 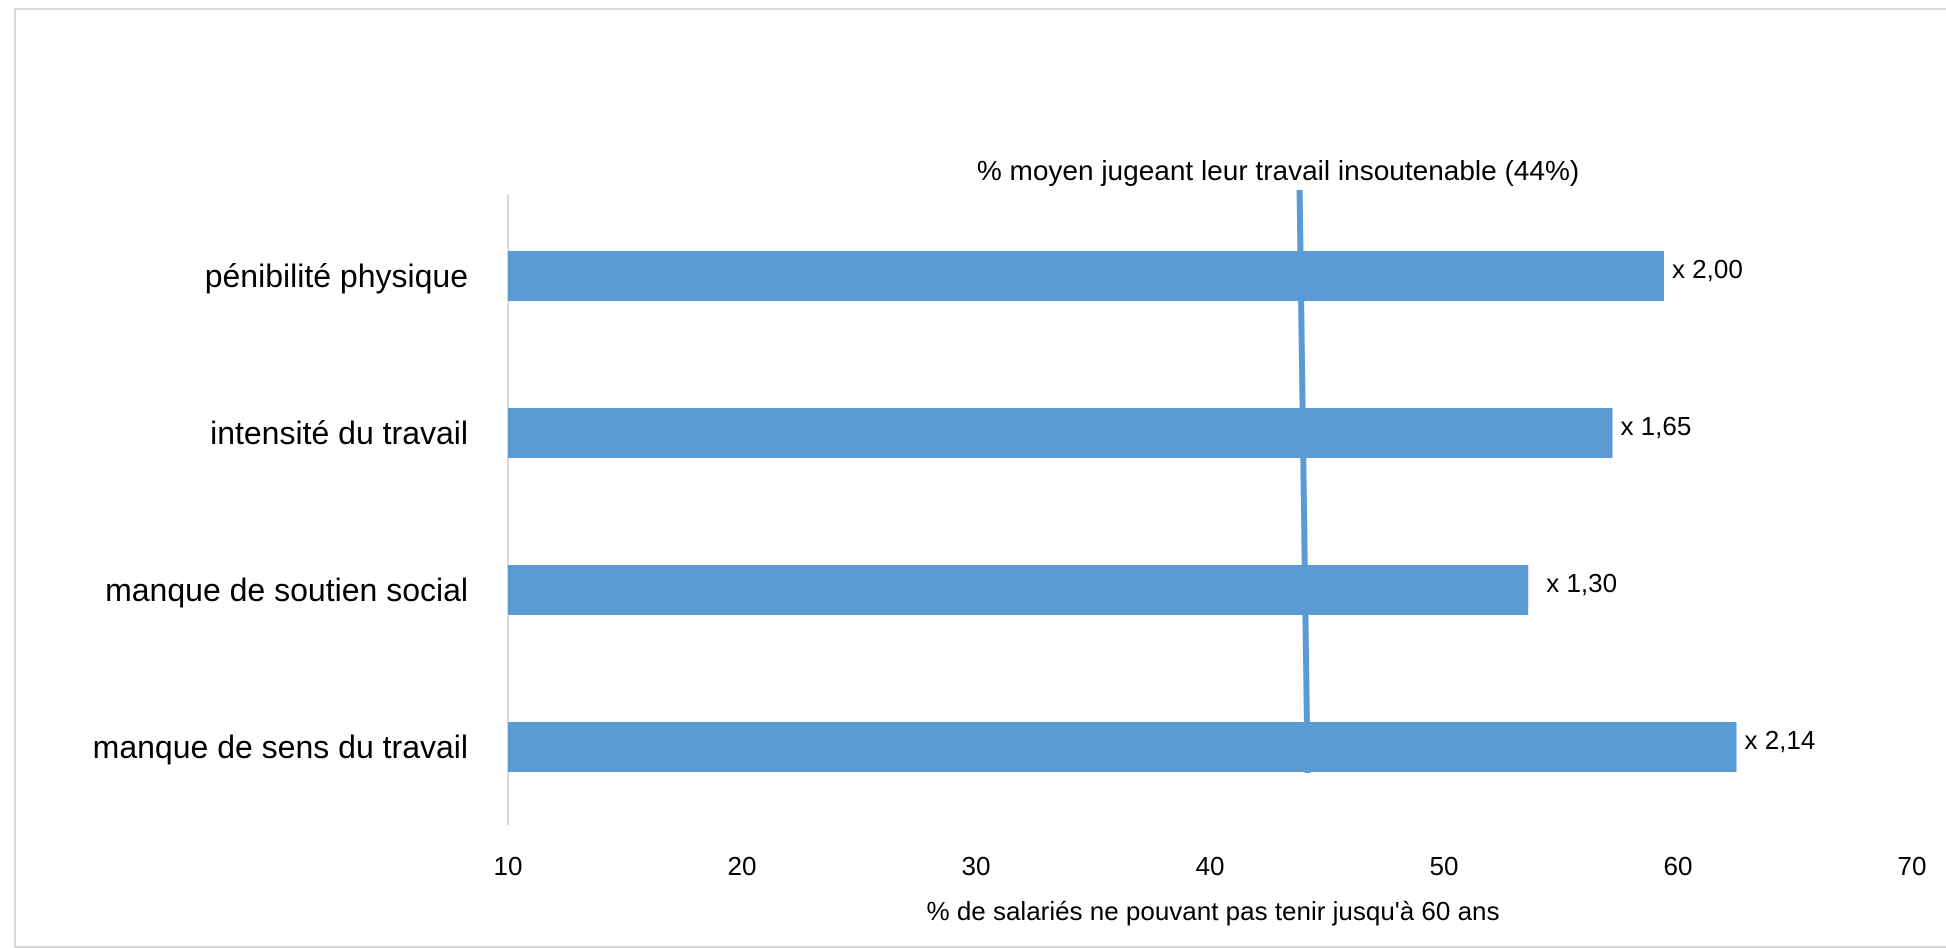 I want to click on x-tick-label-40: 40, so click(x=1210, y=866).